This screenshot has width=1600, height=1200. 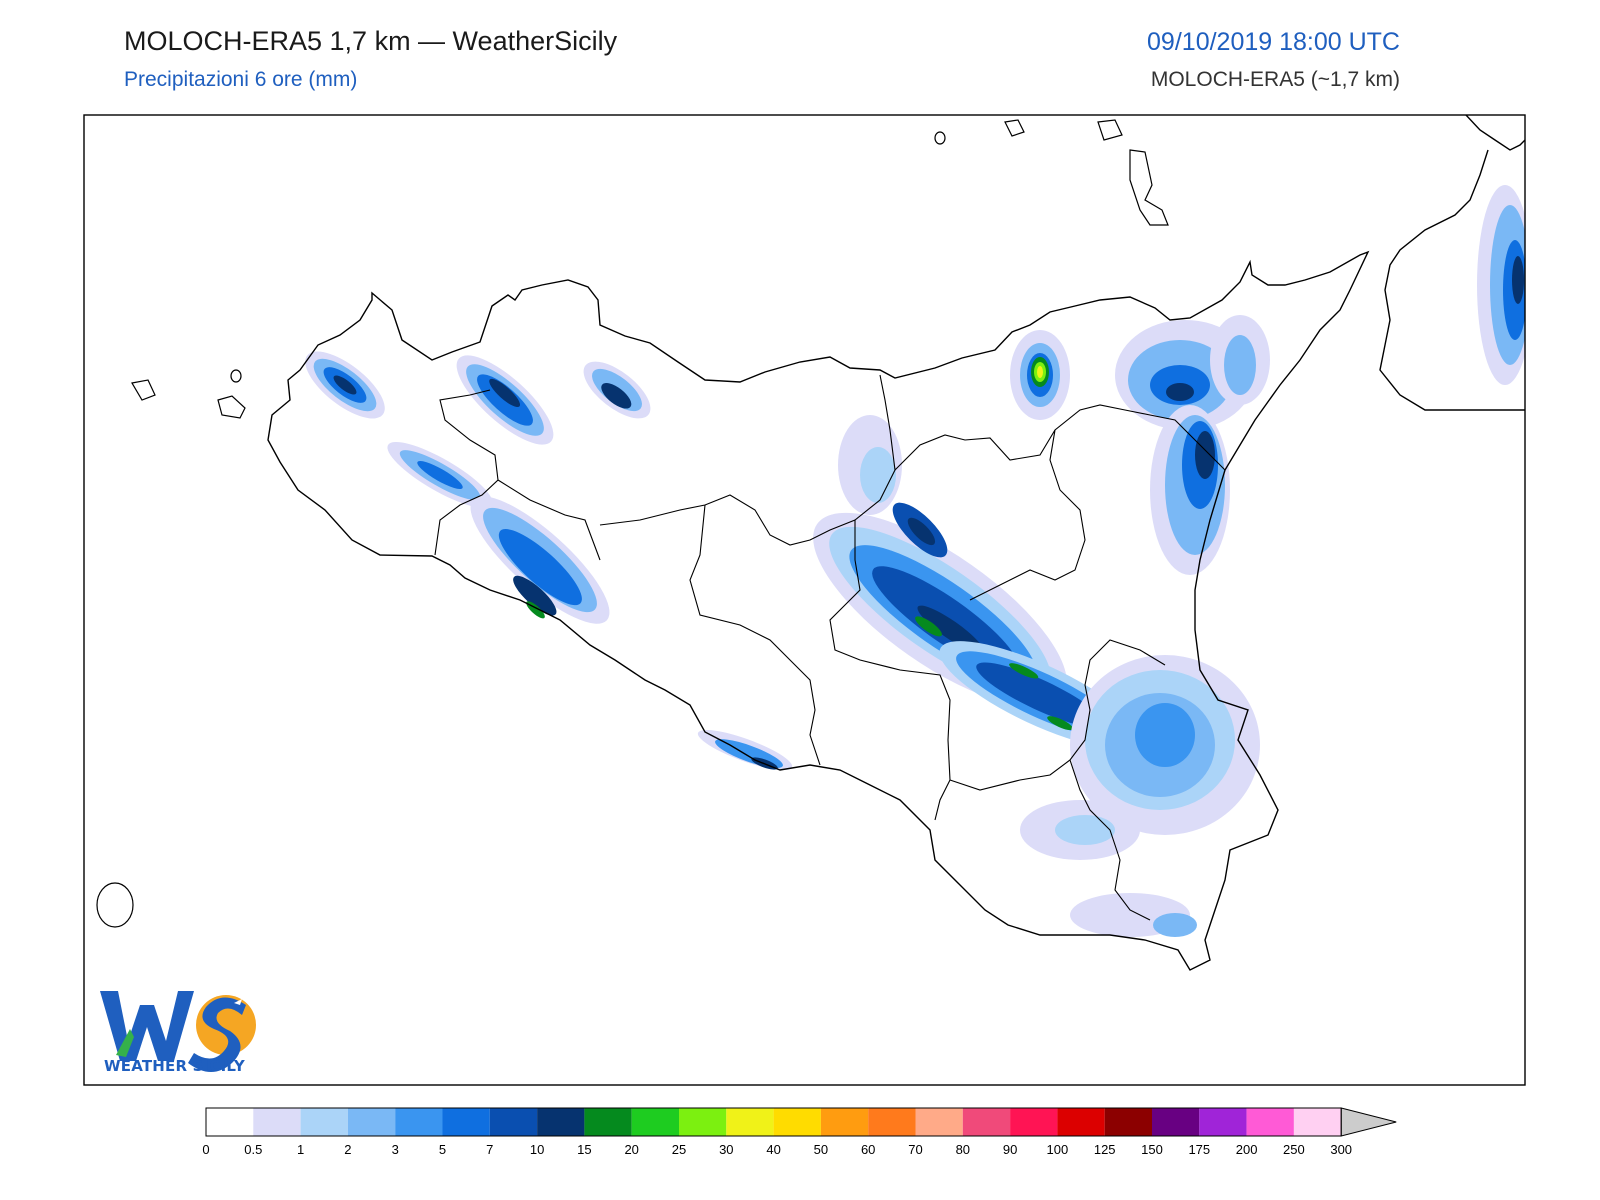 What do you see at coordinates (241, 79) in the screenshot?
I see `page-subtitle: Precipitazioni 6 ore (mm)` at bounding box center [241, 79].